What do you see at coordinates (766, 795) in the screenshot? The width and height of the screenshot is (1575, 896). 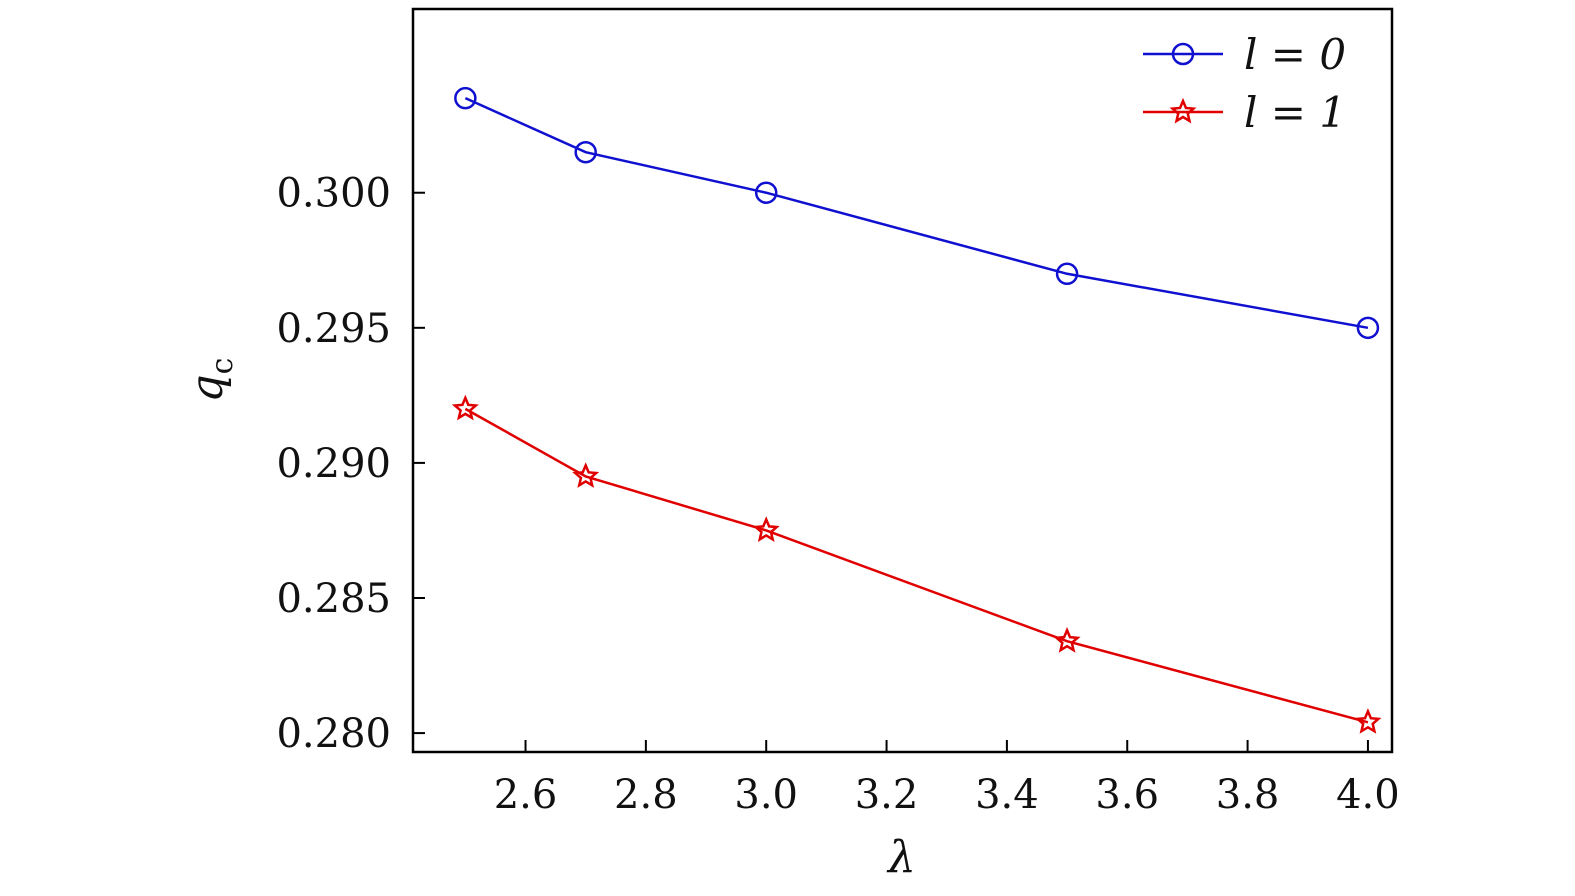 I see `x-tick-label: 3.0` at bounding box center [766, 795].